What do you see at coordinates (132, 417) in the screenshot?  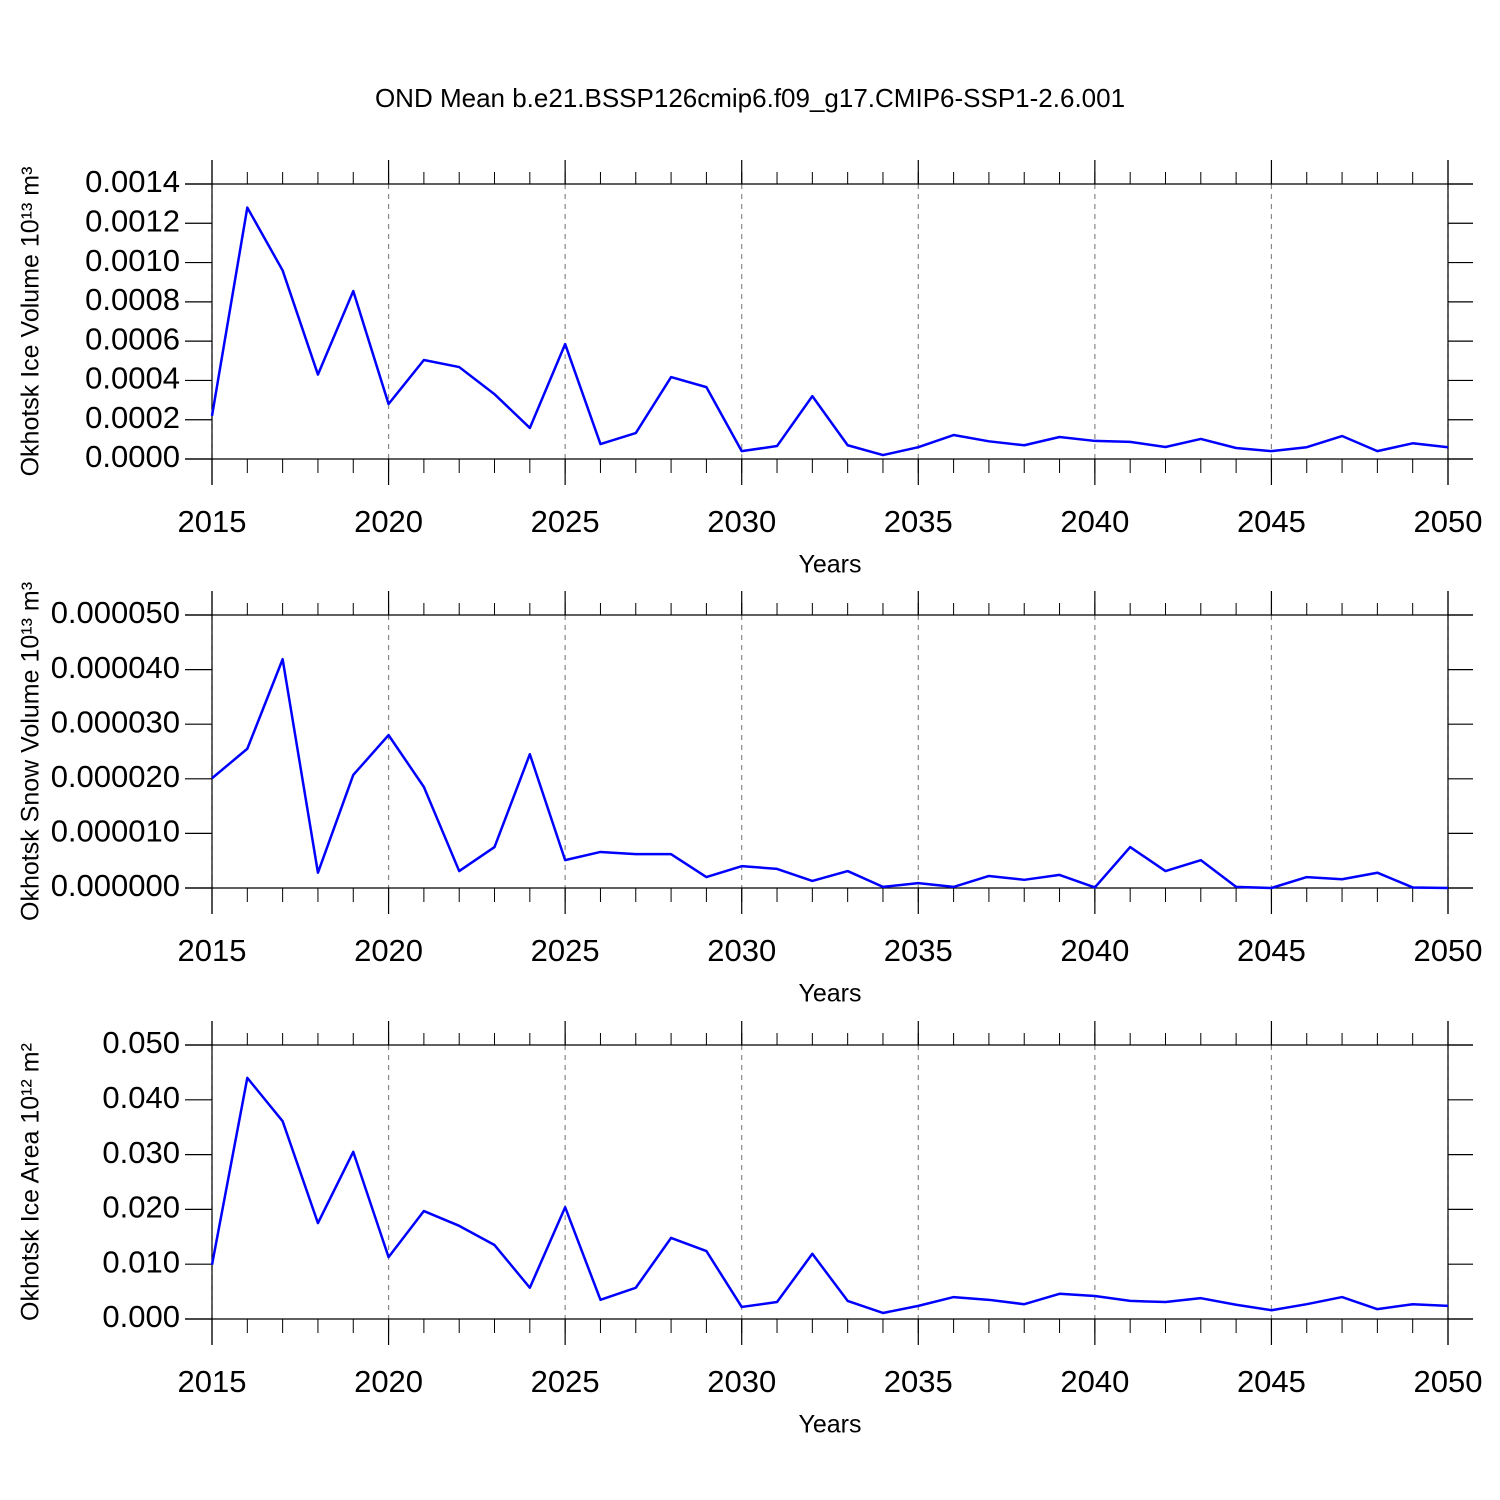 I see `y-tick-label: 0.0002` at bounding box center [132, 417].